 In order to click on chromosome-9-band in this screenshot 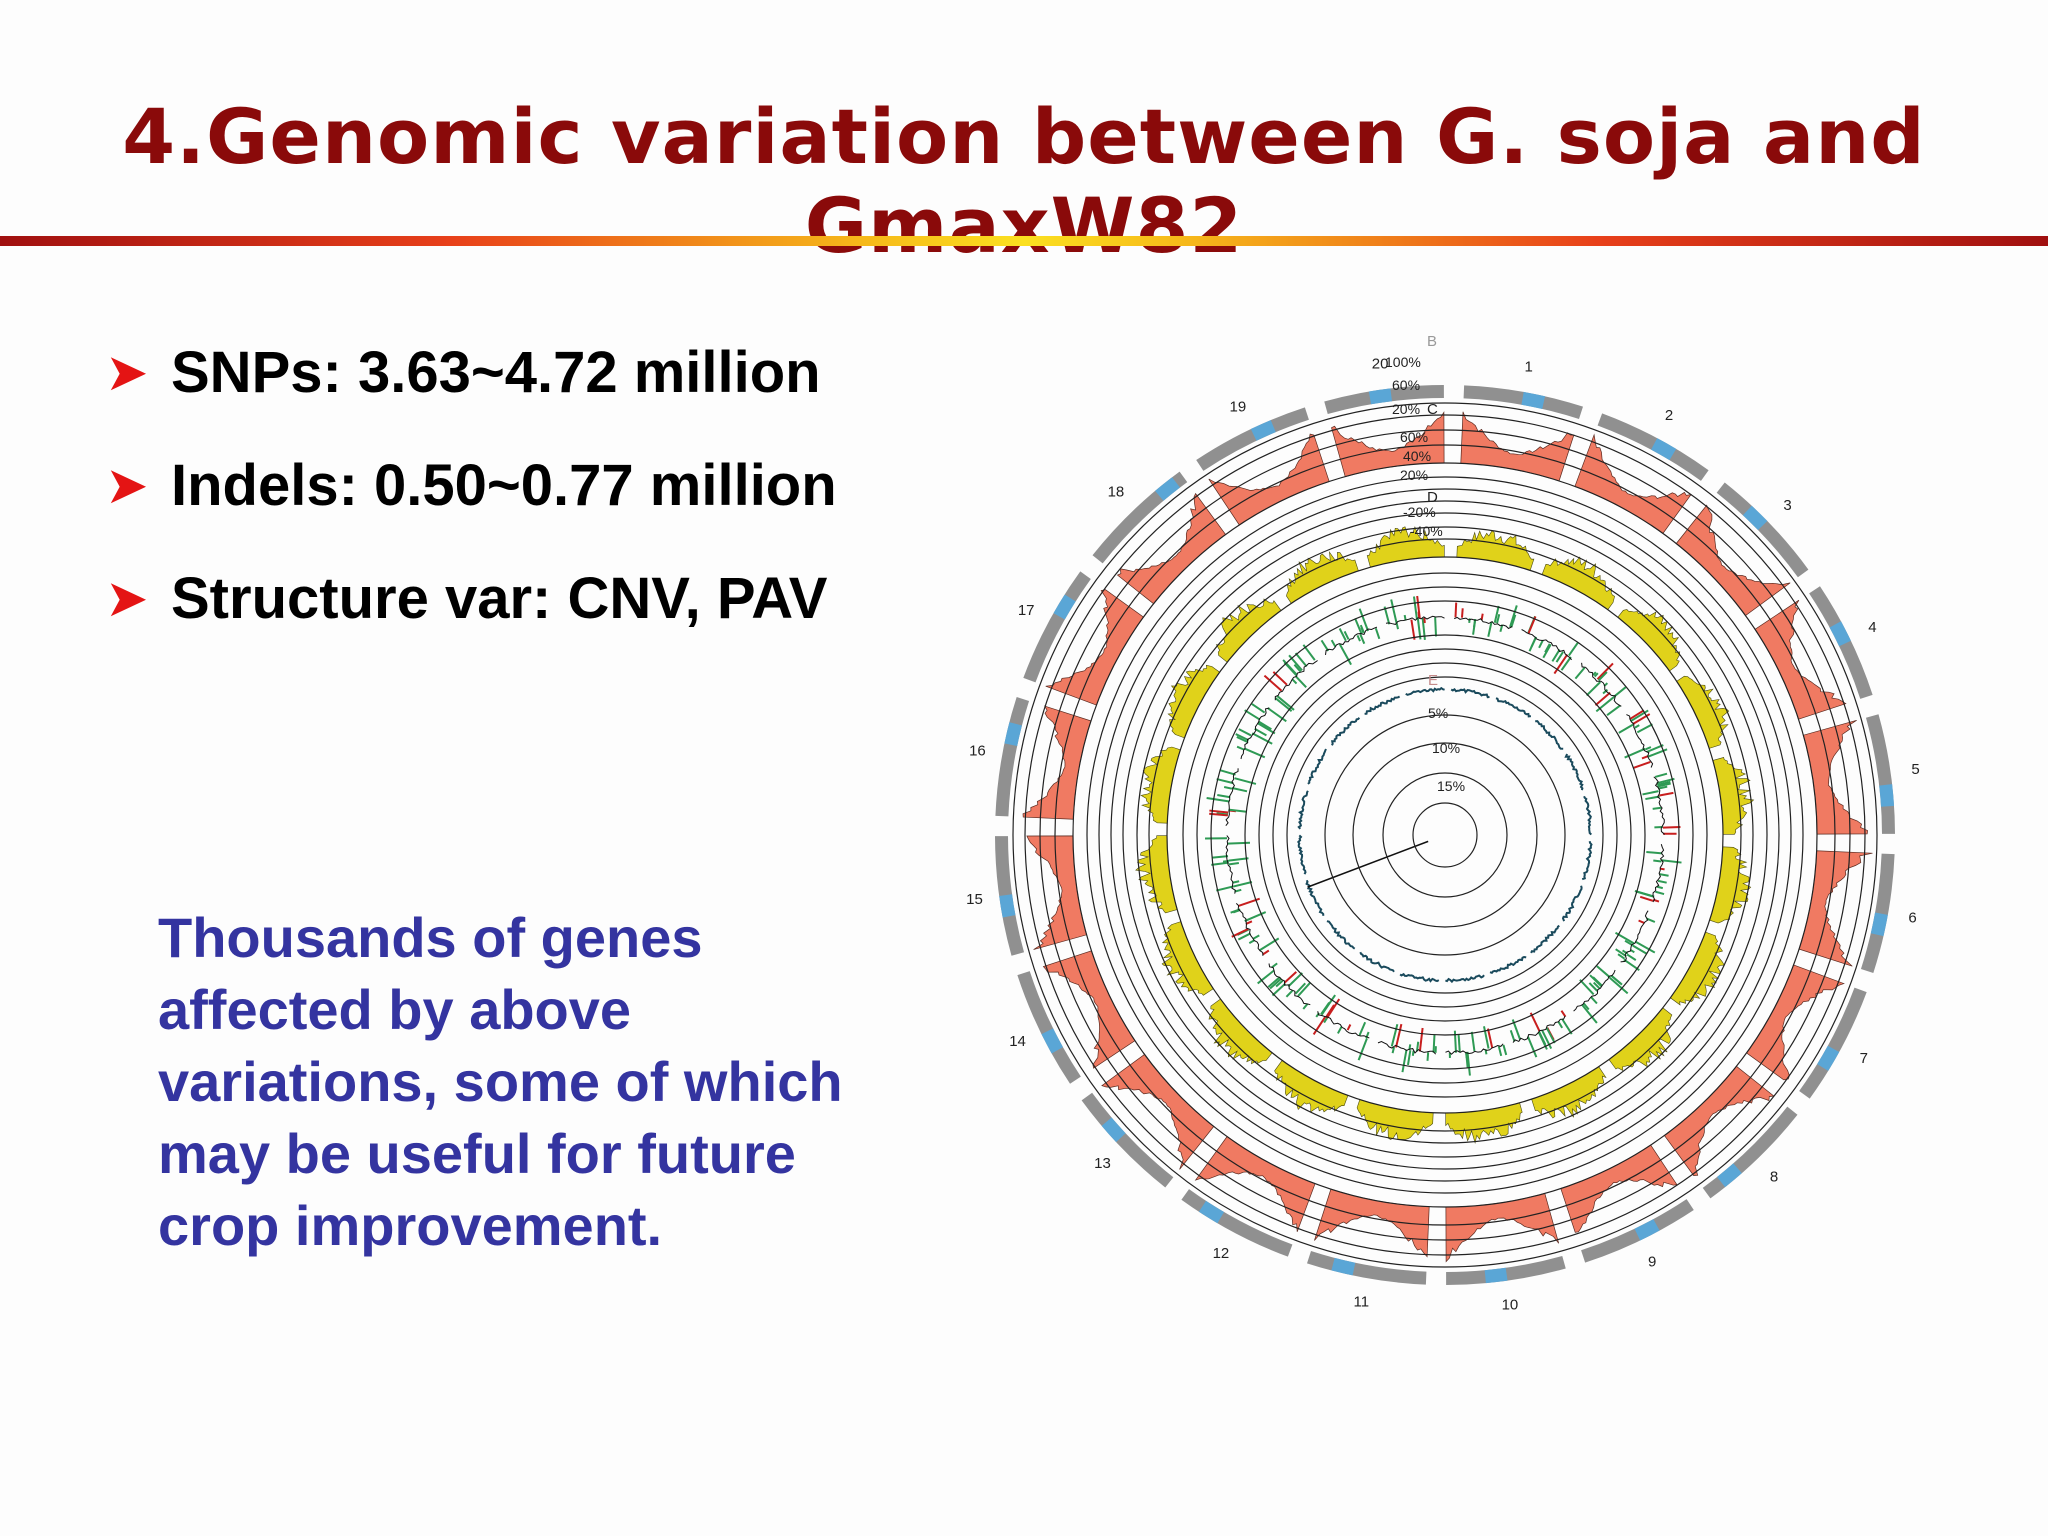, I will do `click(1647, 1230)`.